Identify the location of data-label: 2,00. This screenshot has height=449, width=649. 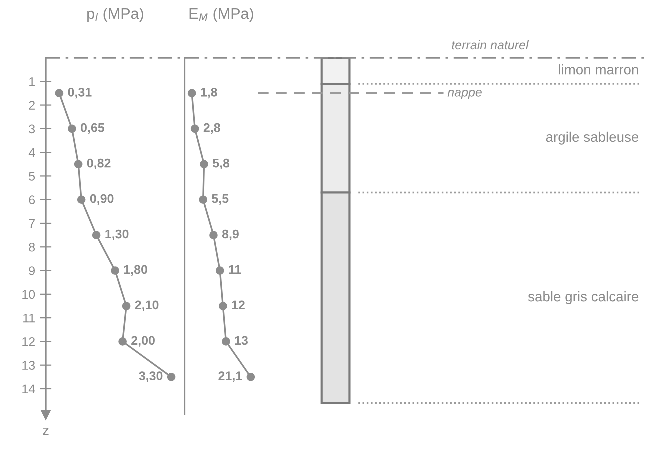
(143, 341).